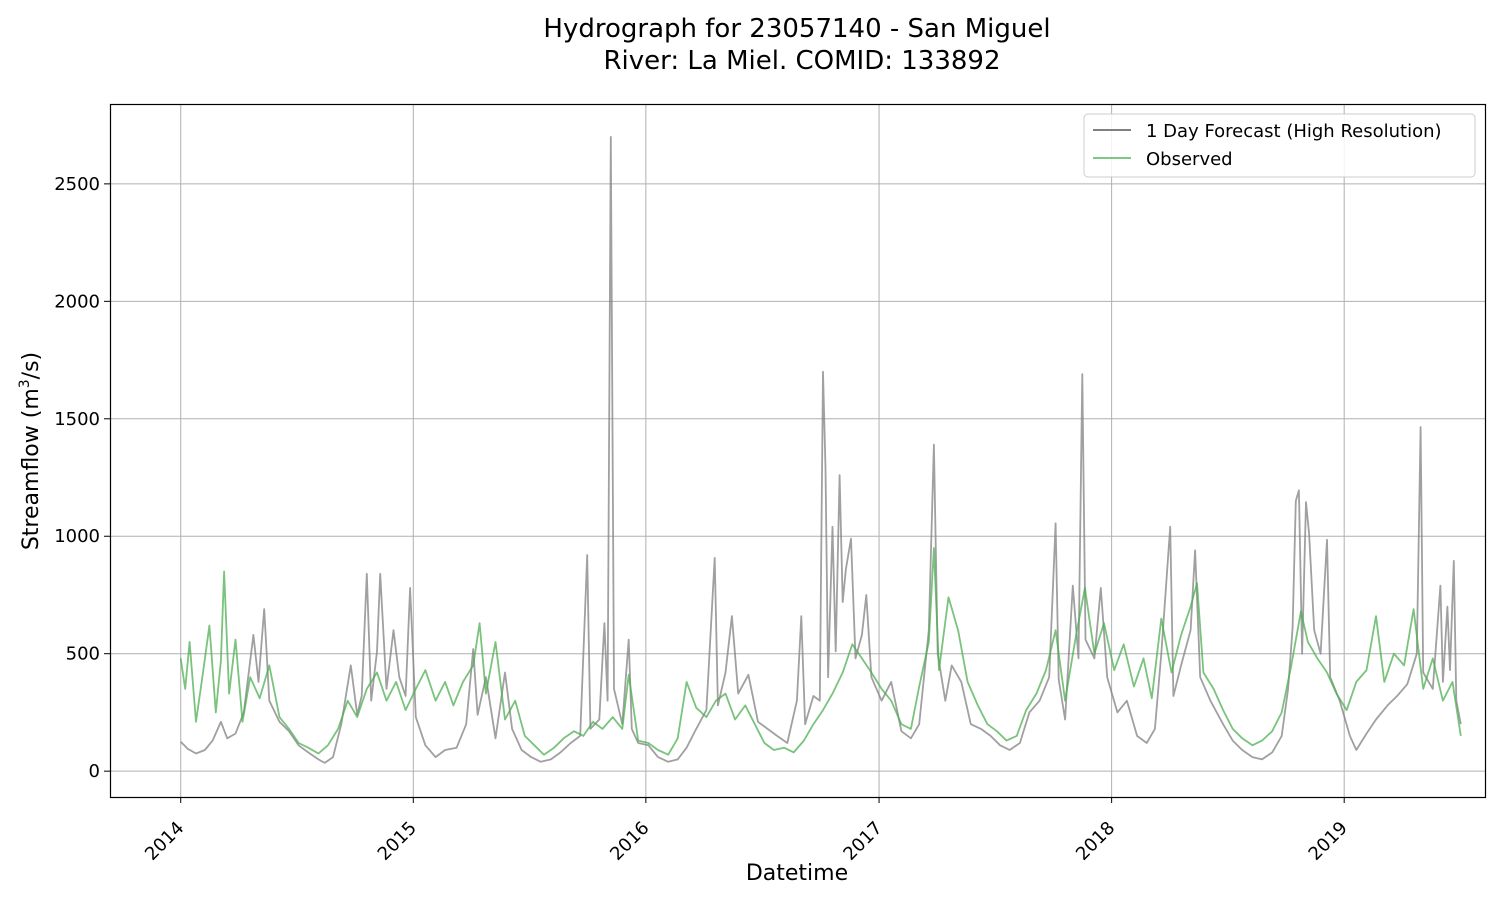 The image size is (1500, 900). Describe the element at coordinates (82, 478) in the screenshot. I see `y-axis-ticks: 0 500 1000 1500 2000 2500` at that location.